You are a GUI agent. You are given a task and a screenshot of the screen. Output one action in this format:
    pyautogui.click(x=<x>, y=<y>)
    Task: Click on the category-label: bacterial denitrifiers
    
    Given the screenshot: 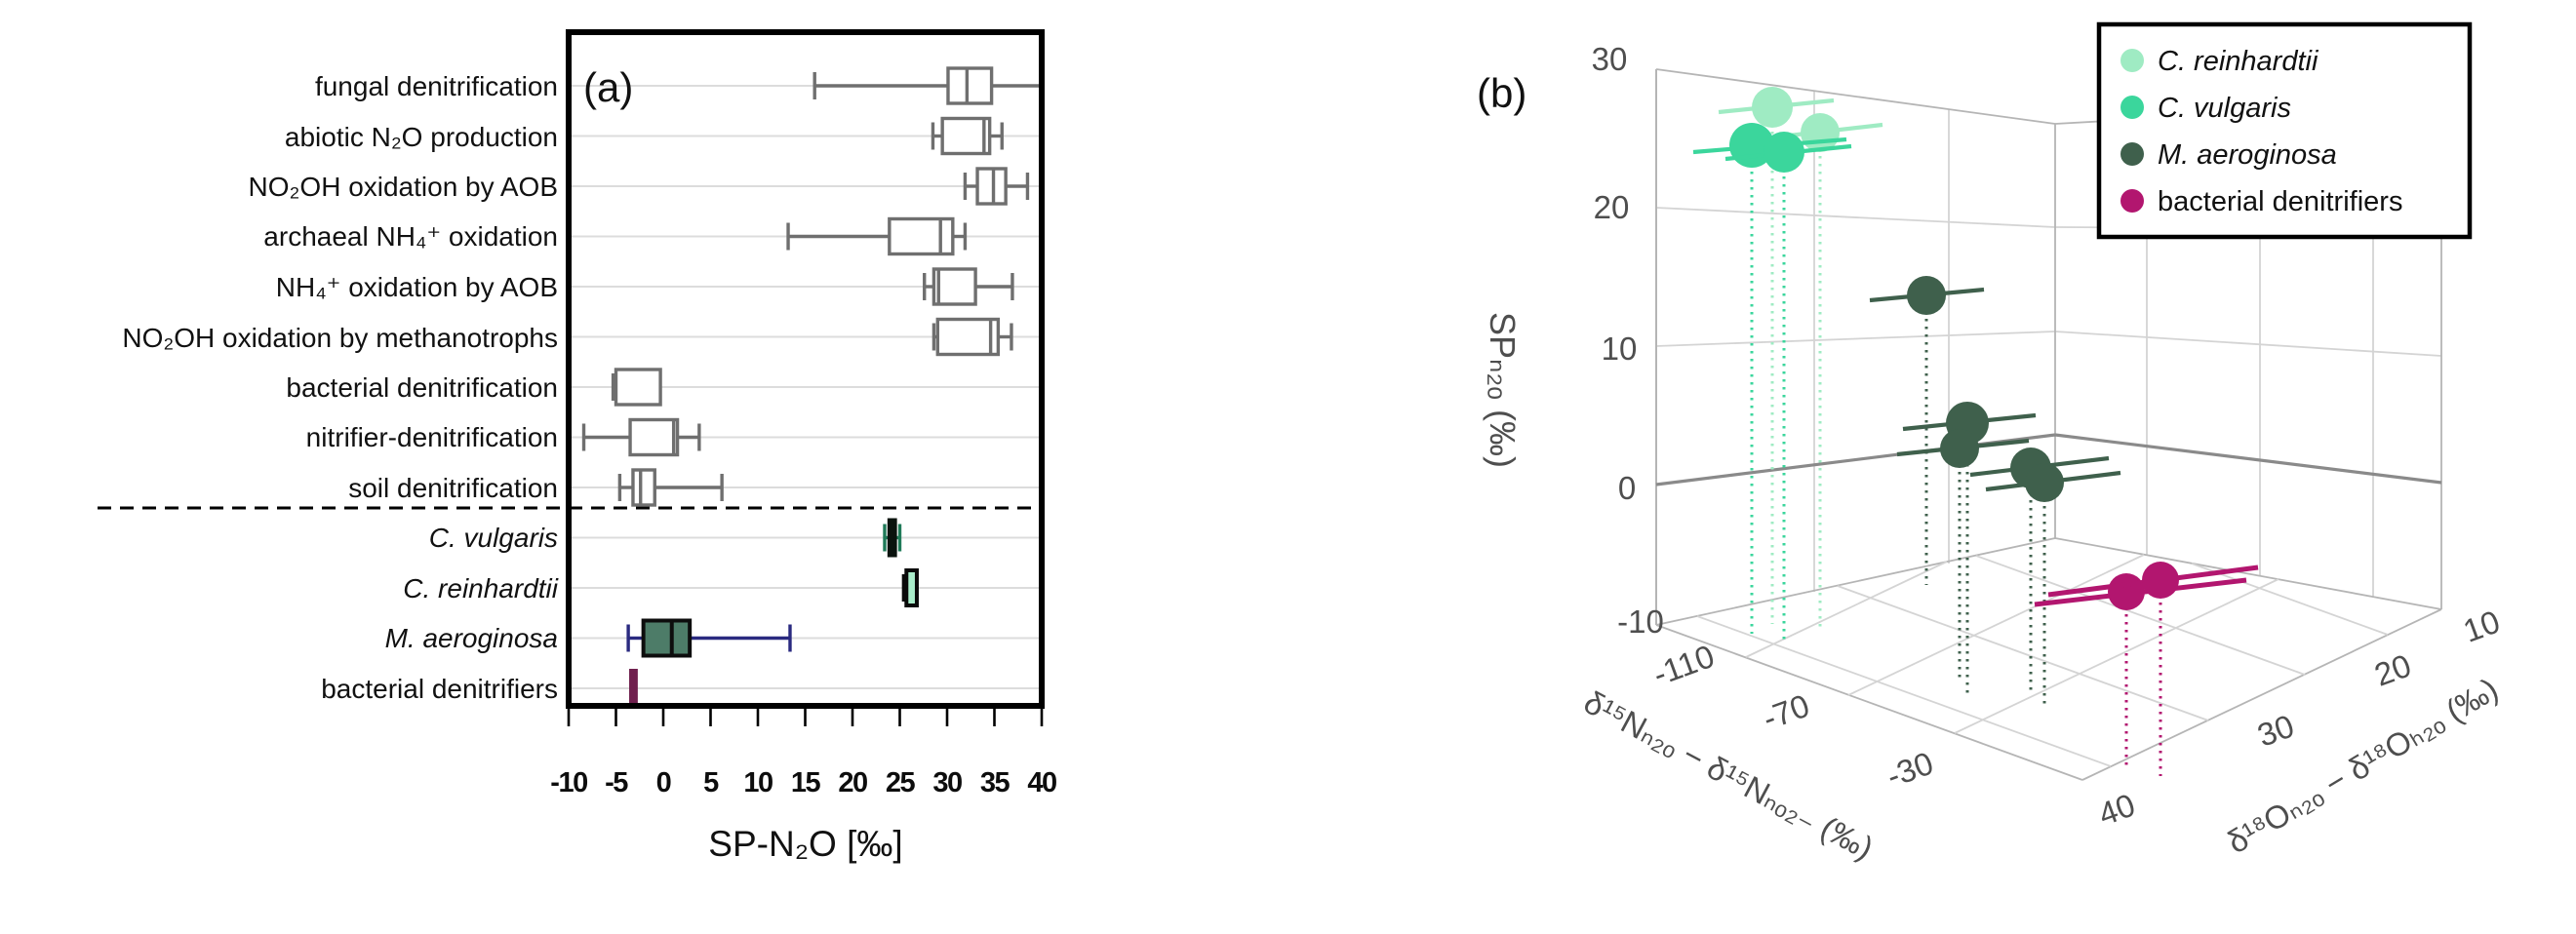 What is the action you would take?
    pyautogui.click(x=439, y=689)
    